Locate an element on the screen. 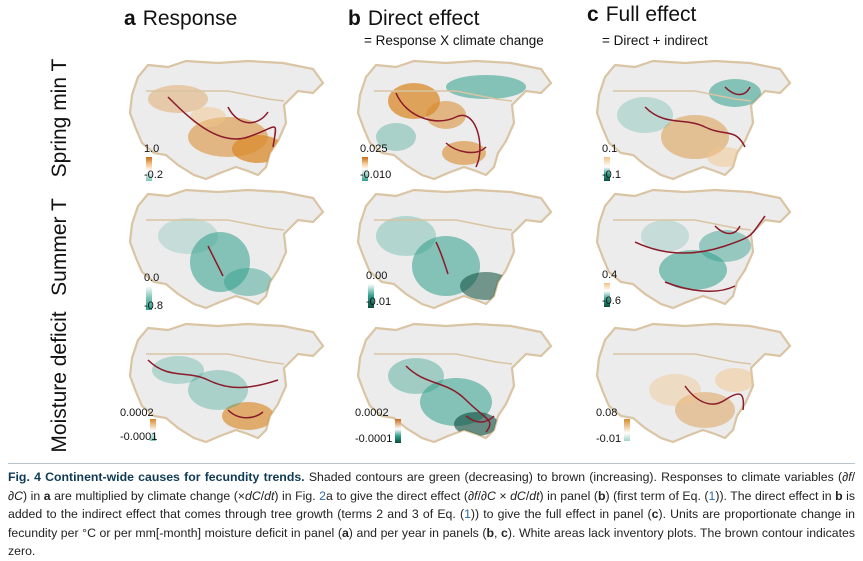 This screenshot has height=561, width=863. row-label-summer-t: Summer T is located at coordinates (59, 247).